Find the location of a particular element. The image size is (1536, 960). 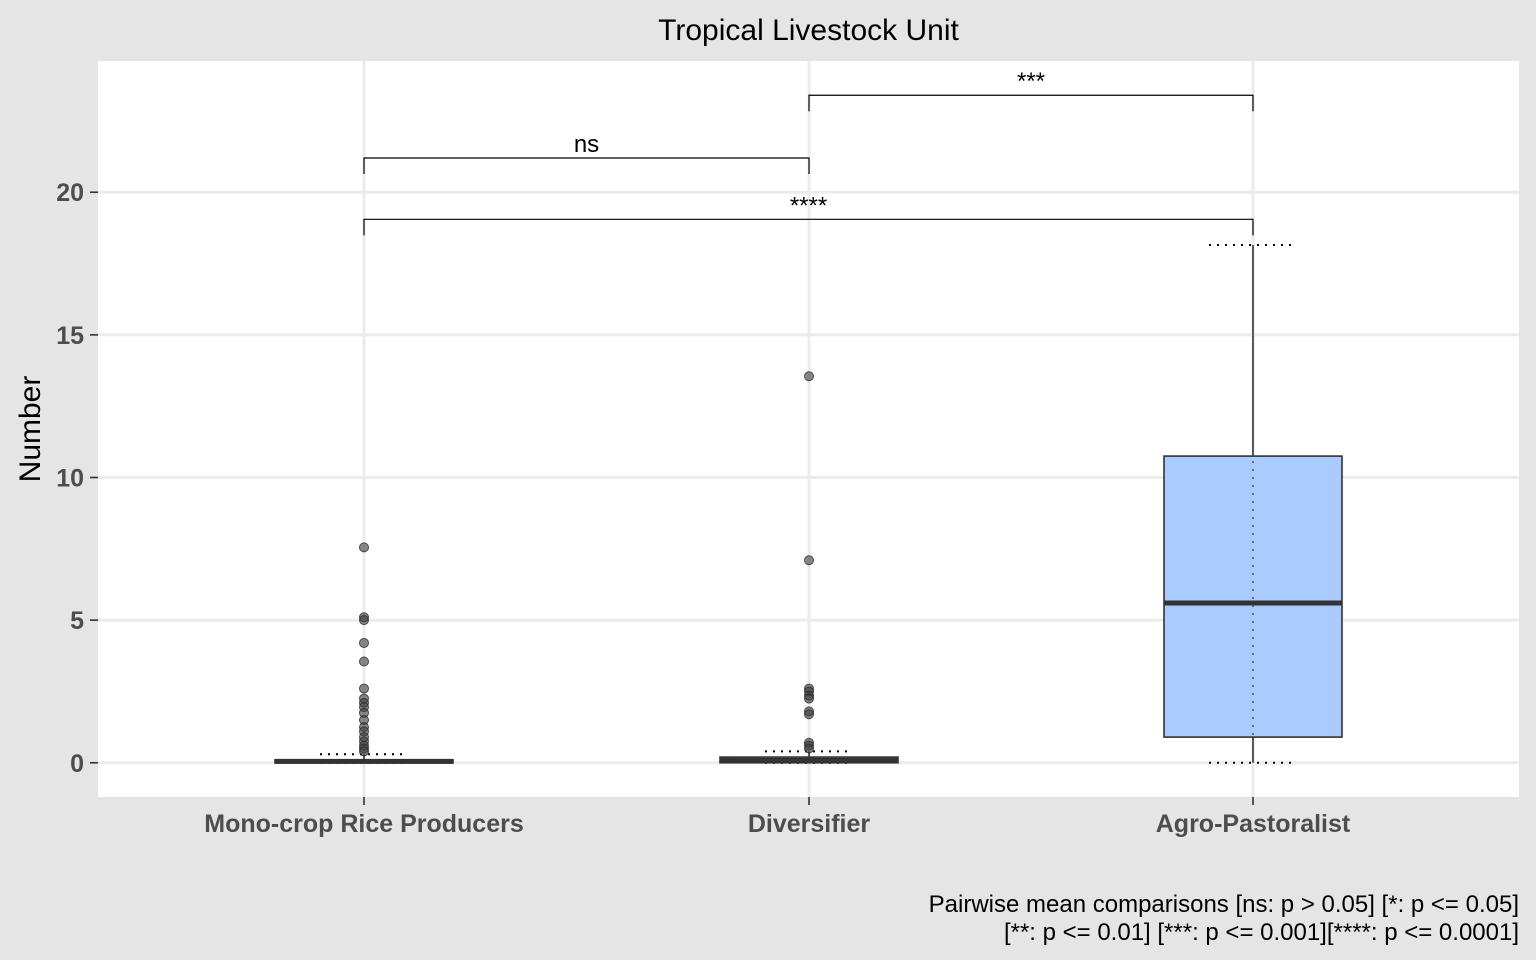

y-tick-label: 0 is located at coordinates (77, 764).